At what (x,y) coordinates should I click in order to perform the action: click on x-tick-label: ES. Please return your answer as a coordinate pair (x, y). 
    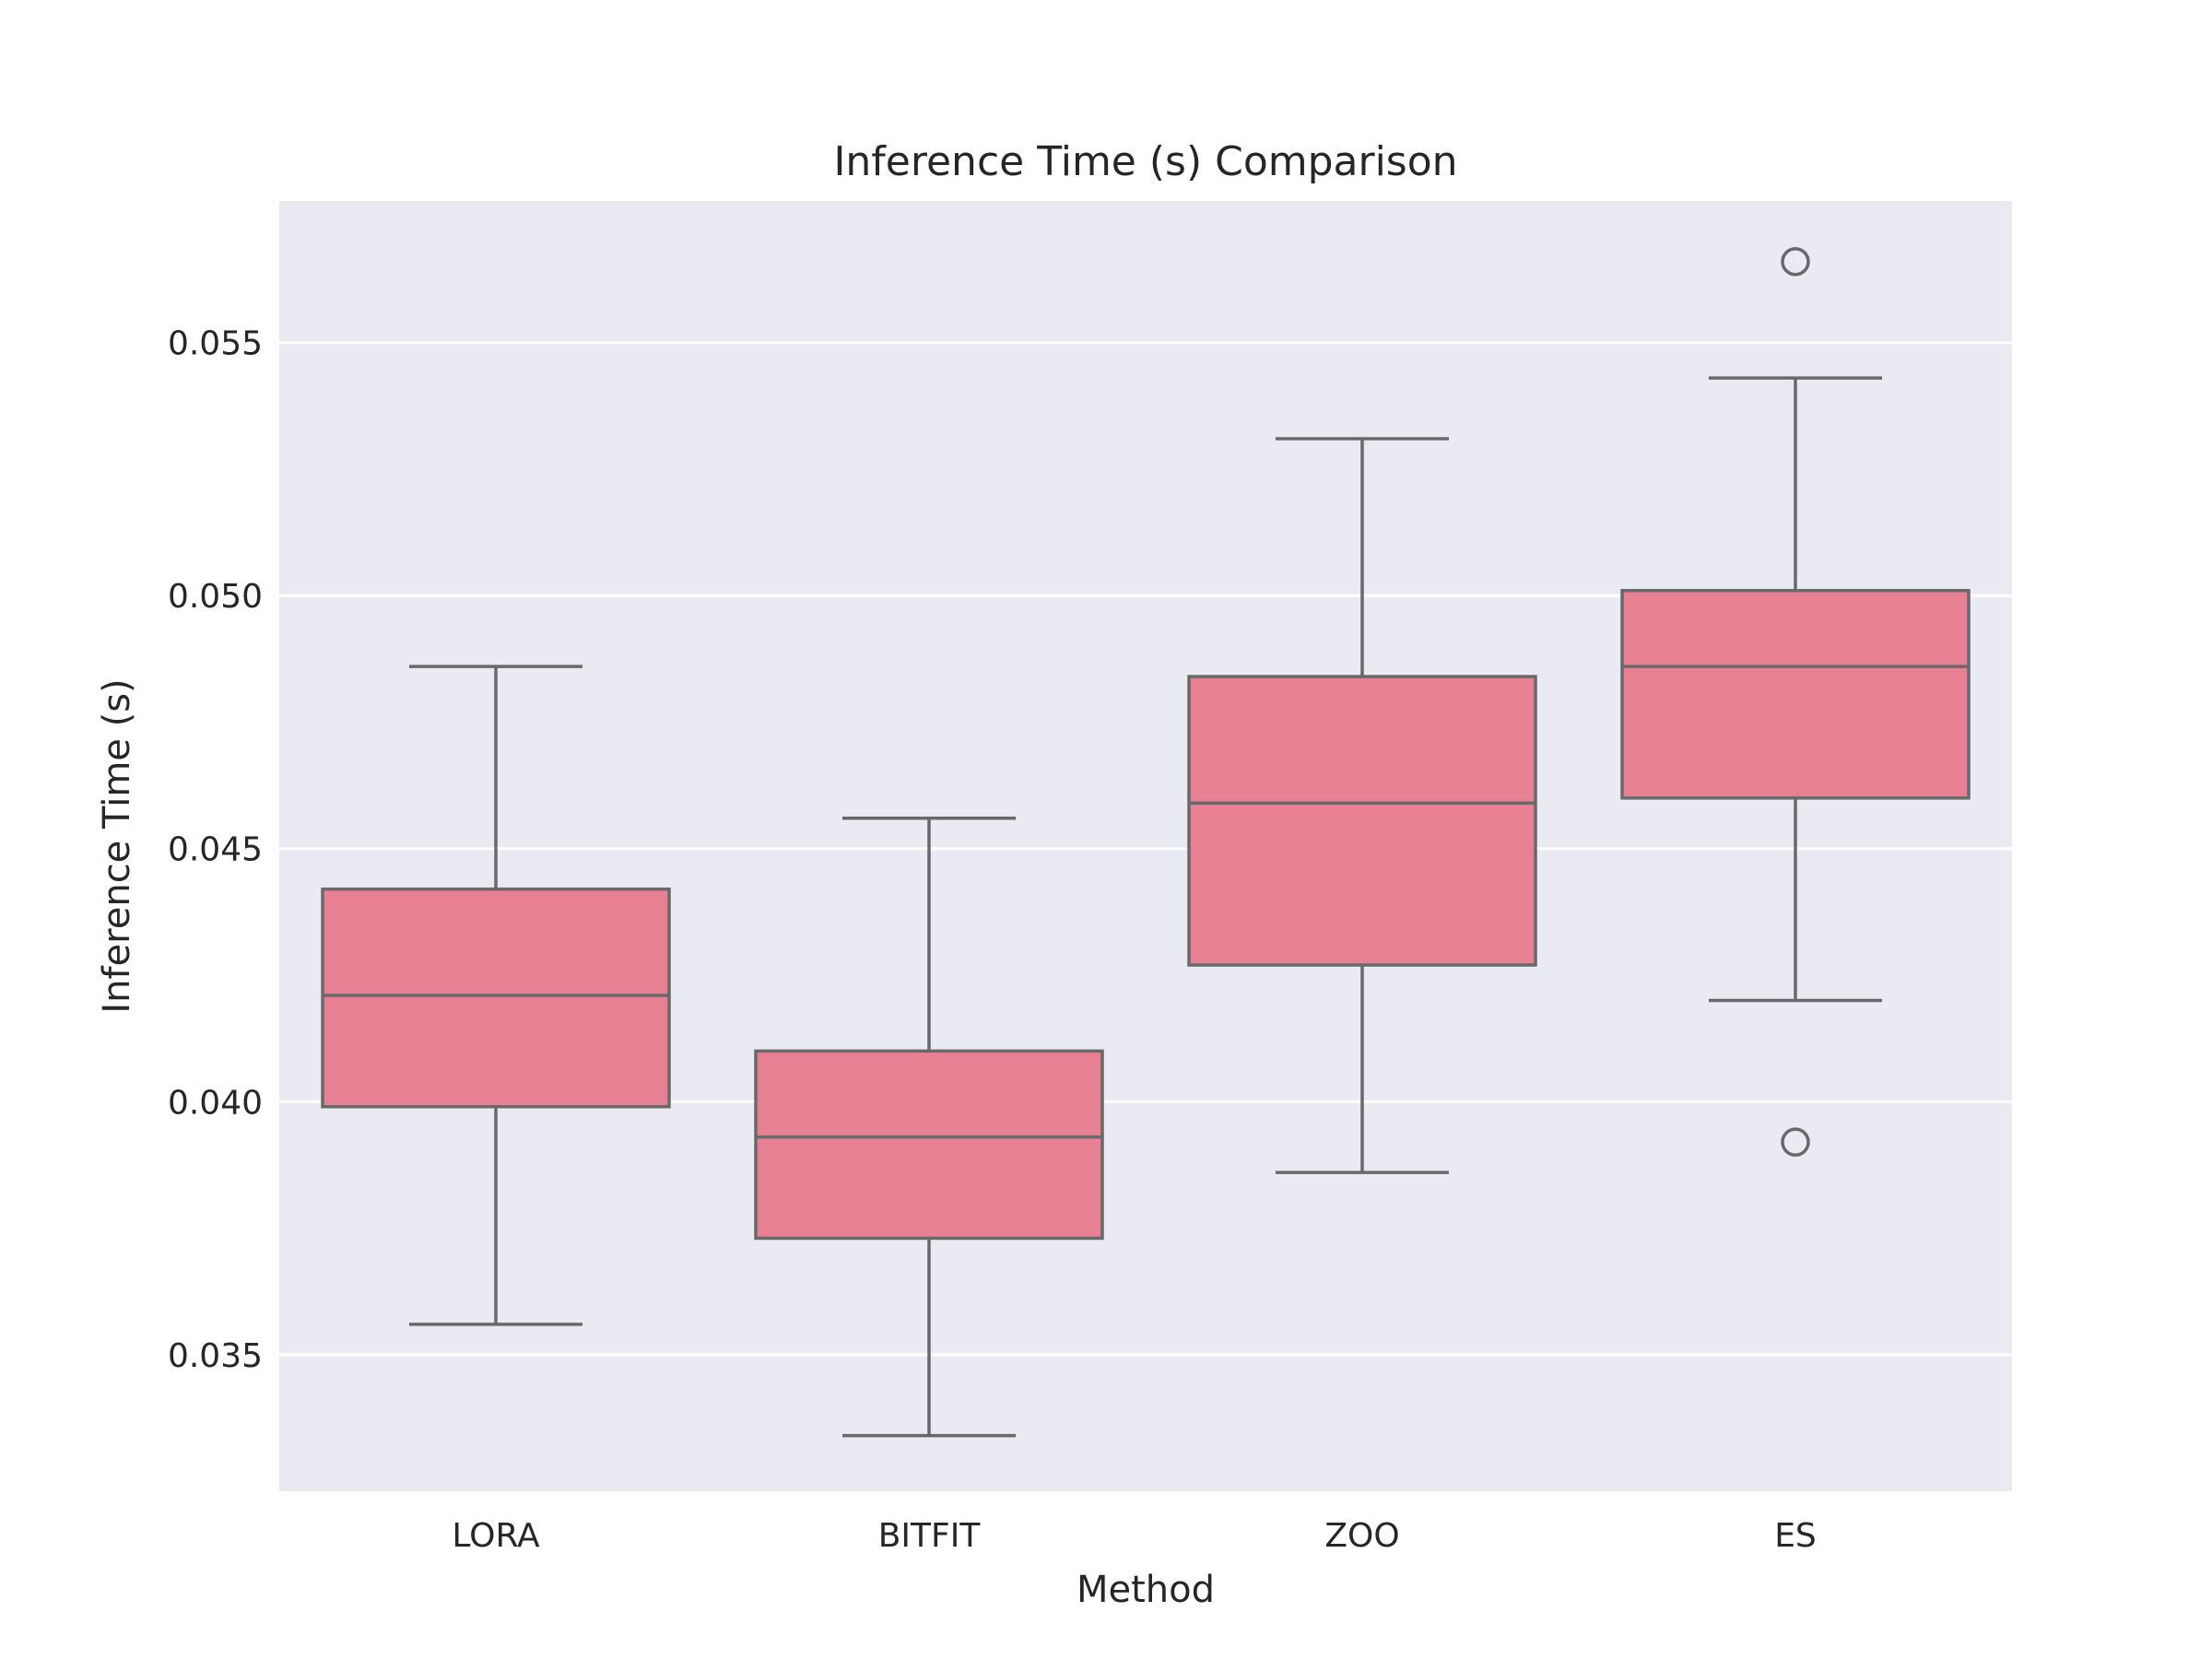
    Looking at the image, I should click on (1795, 1536).